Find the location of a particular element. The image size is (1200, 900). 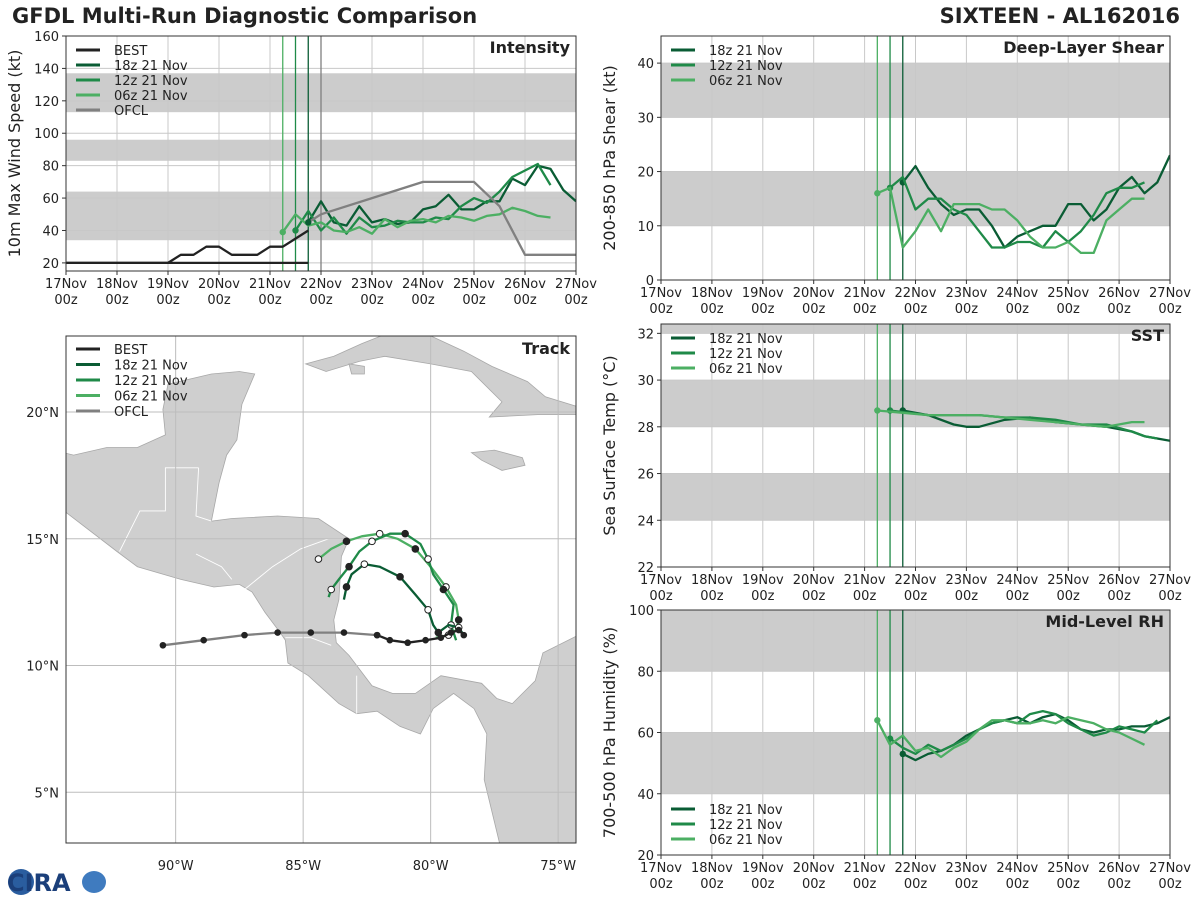

shear-xtick-day: 19Nov is located at coordinates (763, 293).